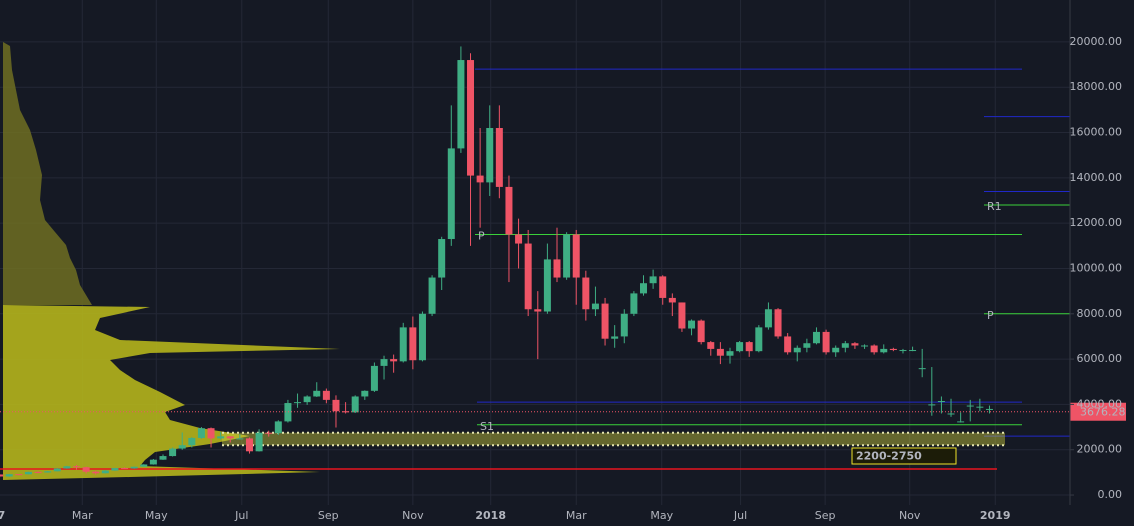  What do you see at coordinates (328, 515) in the screenshot?
I see `x-tick-label: Sep` at bounding box center [328, 515].